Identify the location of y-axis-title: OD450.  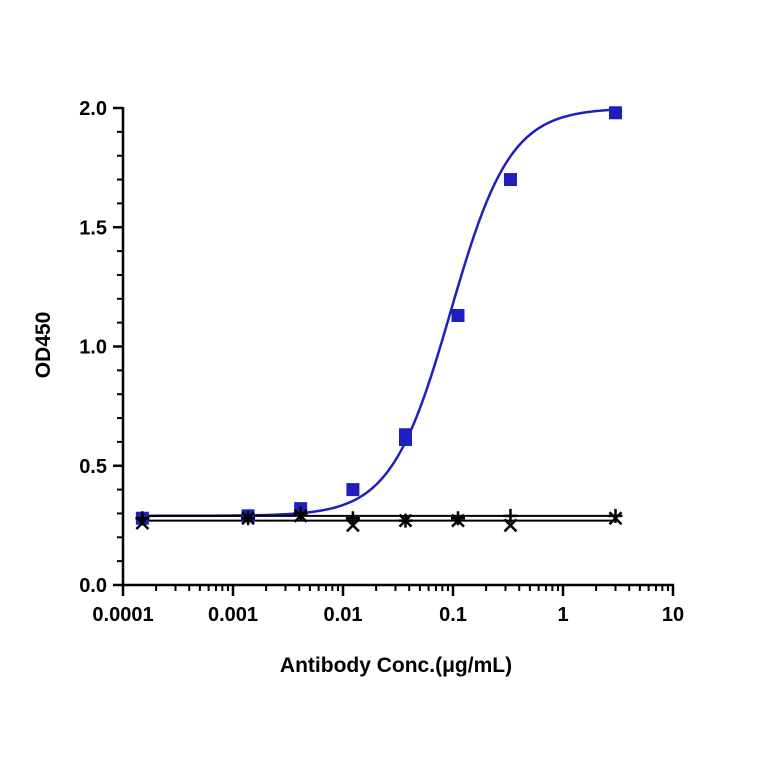
(43, 345).